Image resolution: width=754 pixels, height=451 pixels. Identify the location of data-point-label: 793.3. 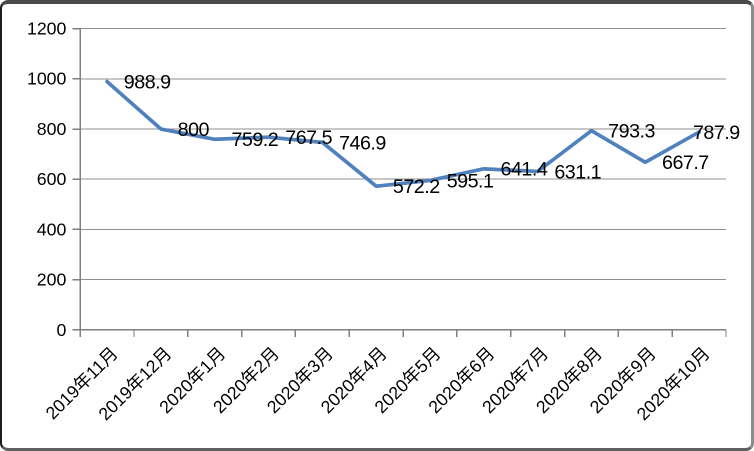
(631, 132).